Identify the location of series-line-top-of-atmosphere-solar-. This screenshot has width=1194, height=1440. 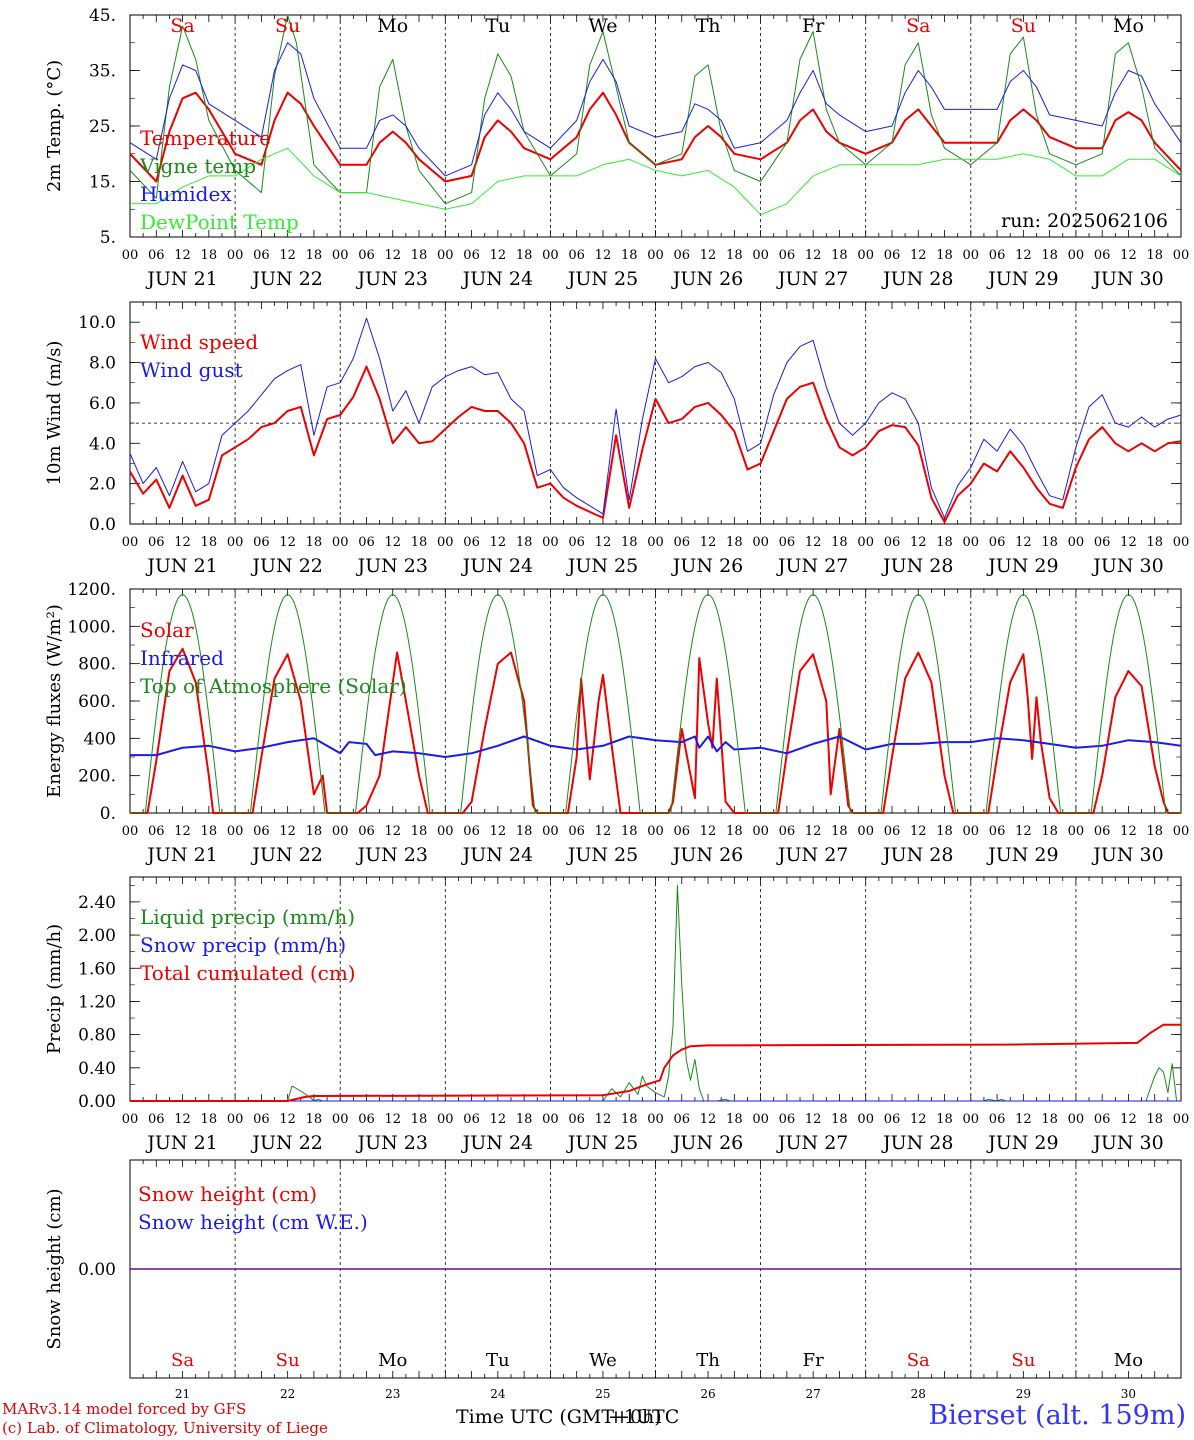
(655, 704).